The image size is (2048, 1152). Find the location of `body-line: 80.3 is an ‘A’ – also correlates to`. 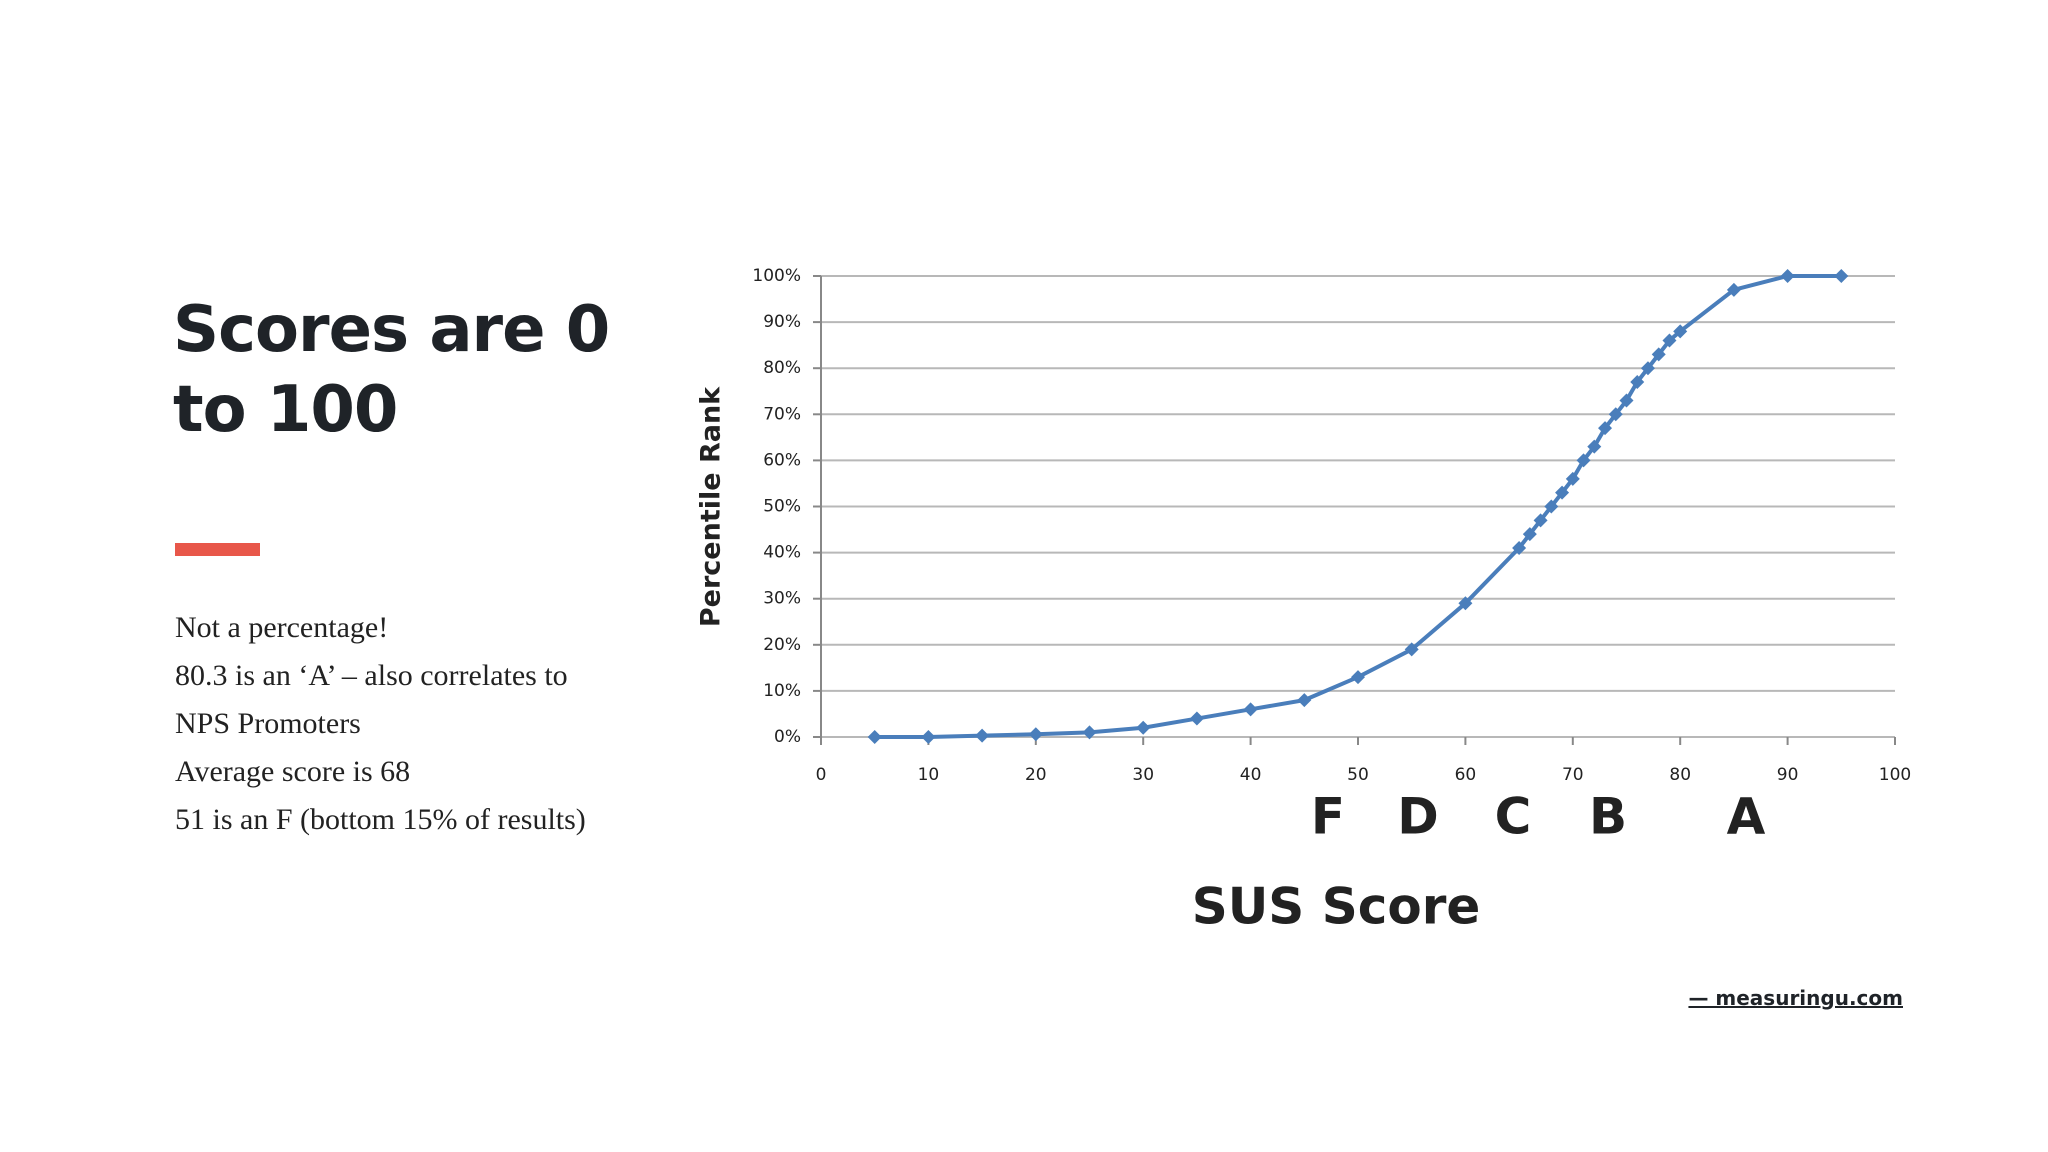

body-line: 80.3 is an ‘A’ – also correlates to is located at coordinates (371, 675).